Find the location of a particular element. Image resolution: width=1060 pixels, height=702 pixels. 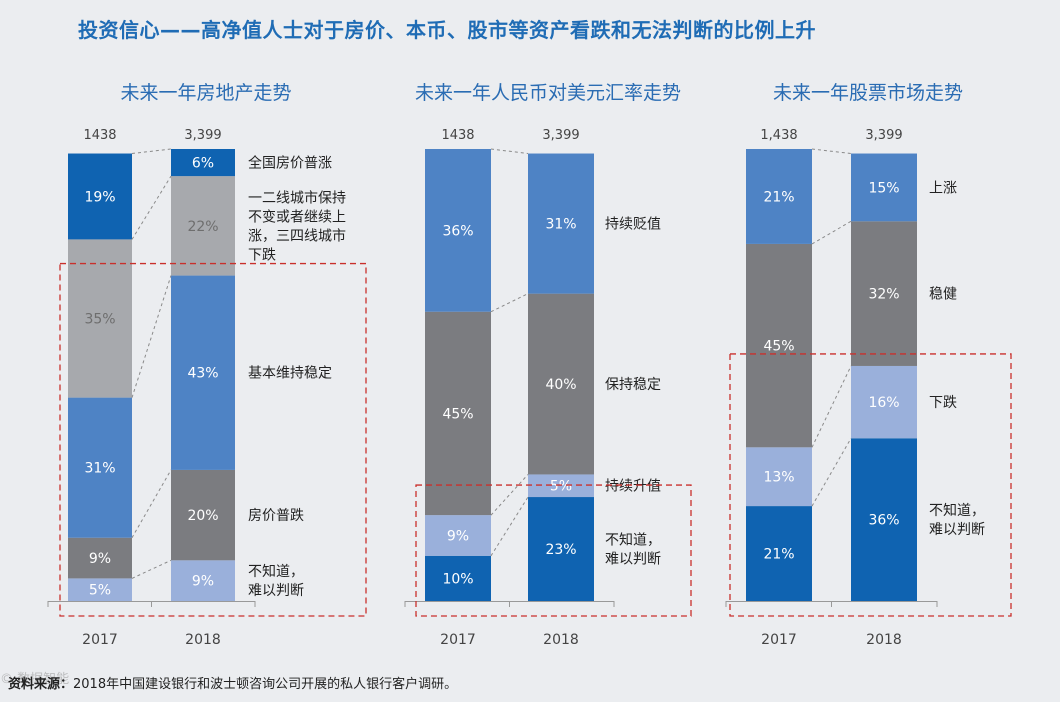

chart1-series-label: 房价普跌 is located at coordinates (276, 516).